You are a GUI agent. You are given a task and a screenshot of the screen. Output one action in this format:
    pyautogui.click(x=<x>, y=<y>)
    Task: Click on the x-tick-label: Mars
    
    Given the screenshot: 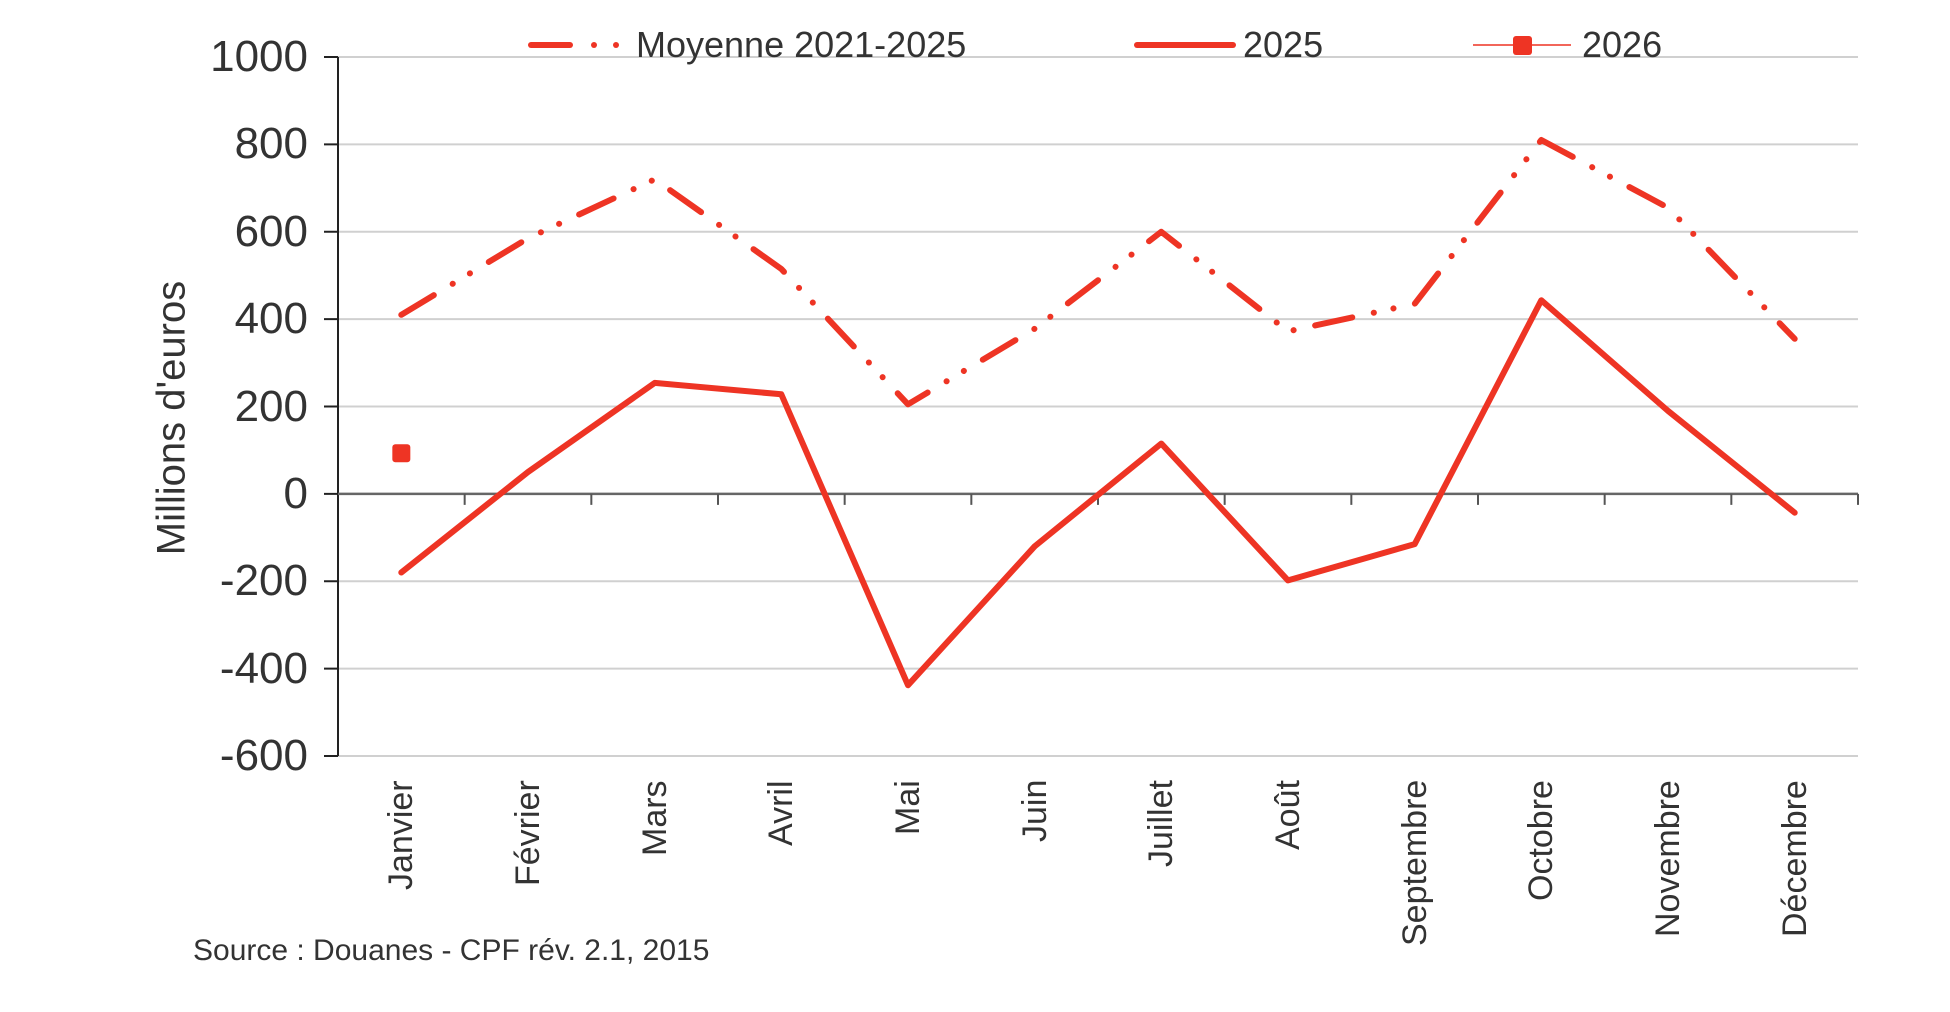 What is the action you would take?
    pyautogui.click(x=654, y=818)
    